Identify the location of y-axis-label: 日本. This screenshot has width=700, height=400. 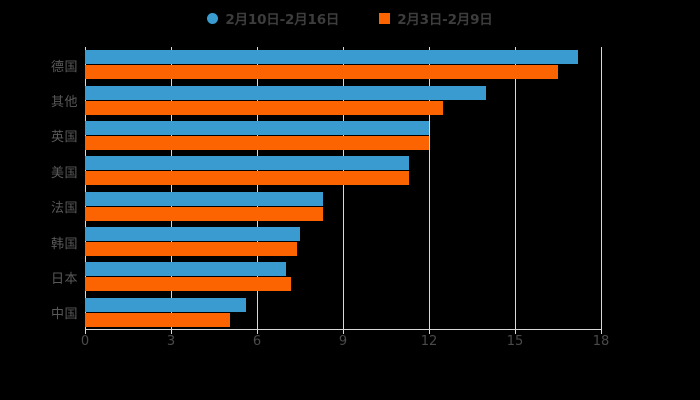
(64, 279).